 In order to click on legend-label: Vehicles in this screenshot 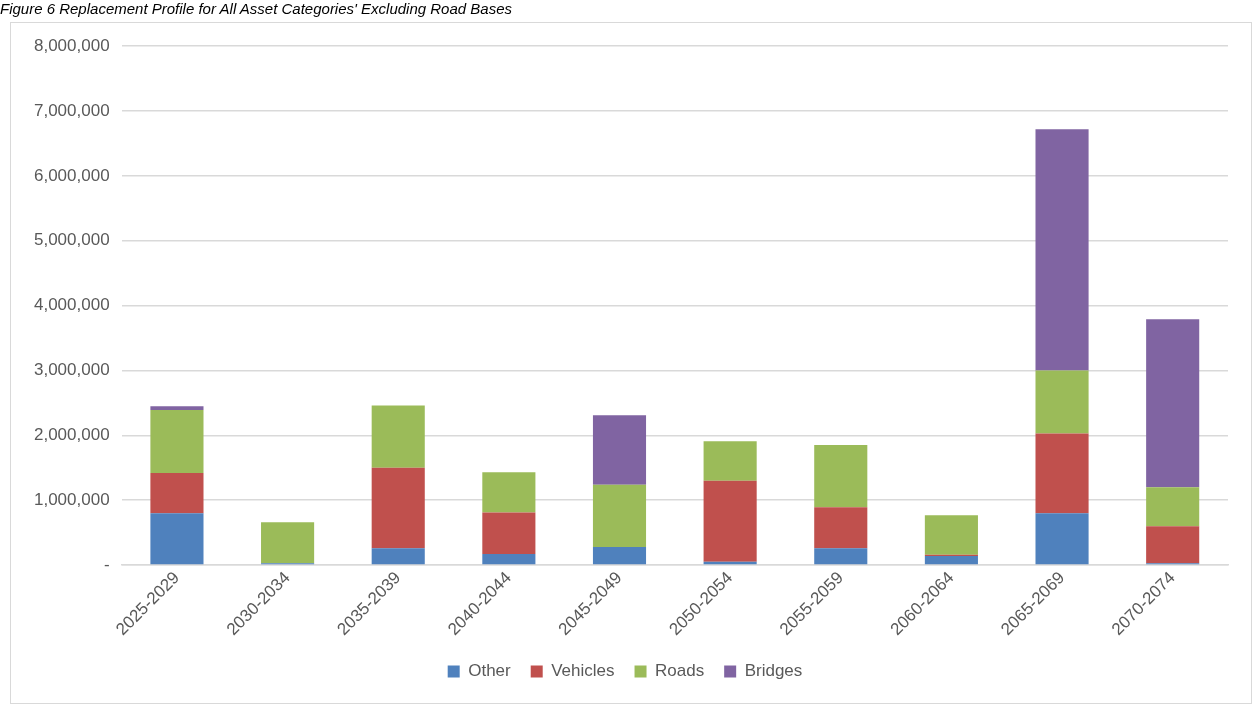, I will do `click(583, 671)`.